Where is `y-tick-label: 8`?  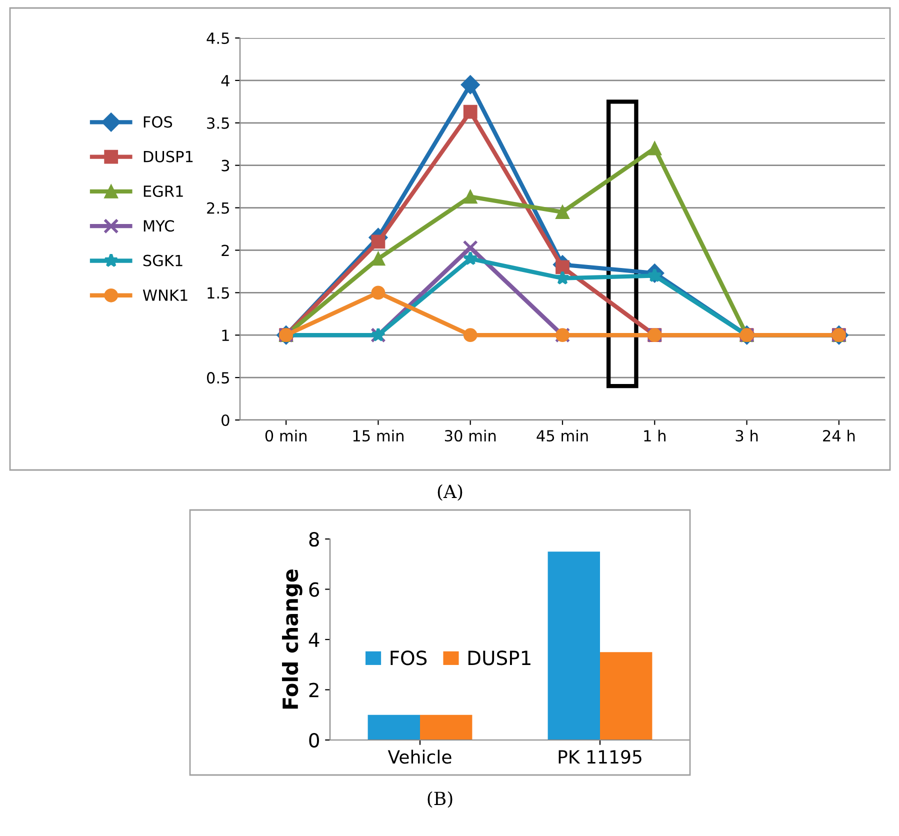
y-tick-label: 8 is located at coordinates (314, 539).